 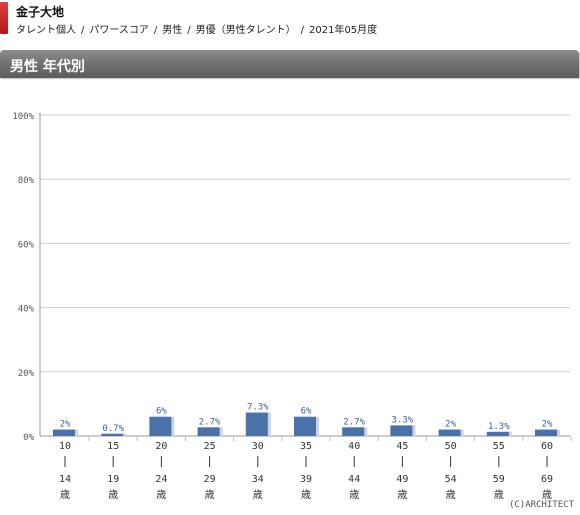 What do you see at coordinates (46, 30) in the screenshot?
I see `breadcrumb-item: タレント個人` at bounding box center [46, 30].